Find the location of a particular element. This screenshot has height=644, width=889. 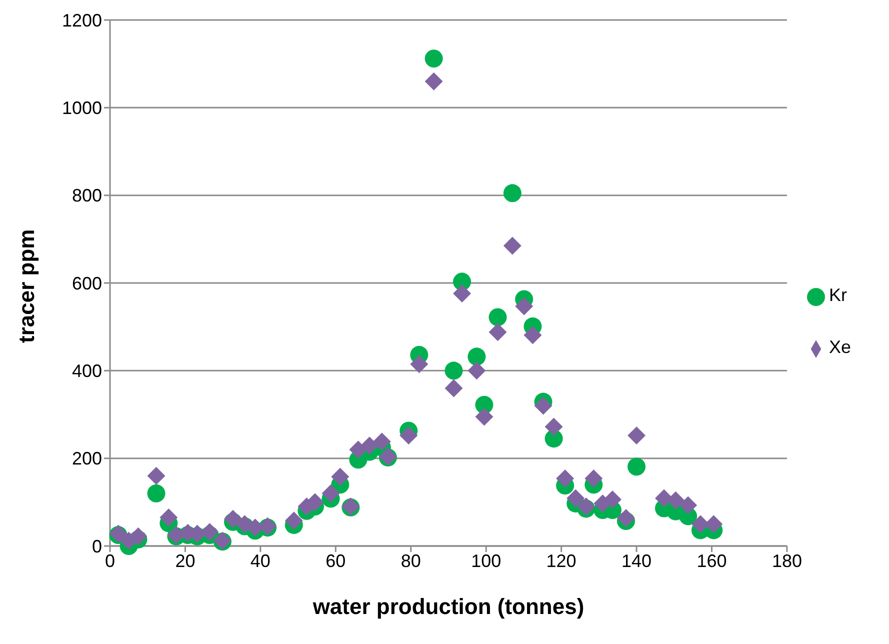

x-axis-title: water production (tonnes) is located at coordinates (448, 606).